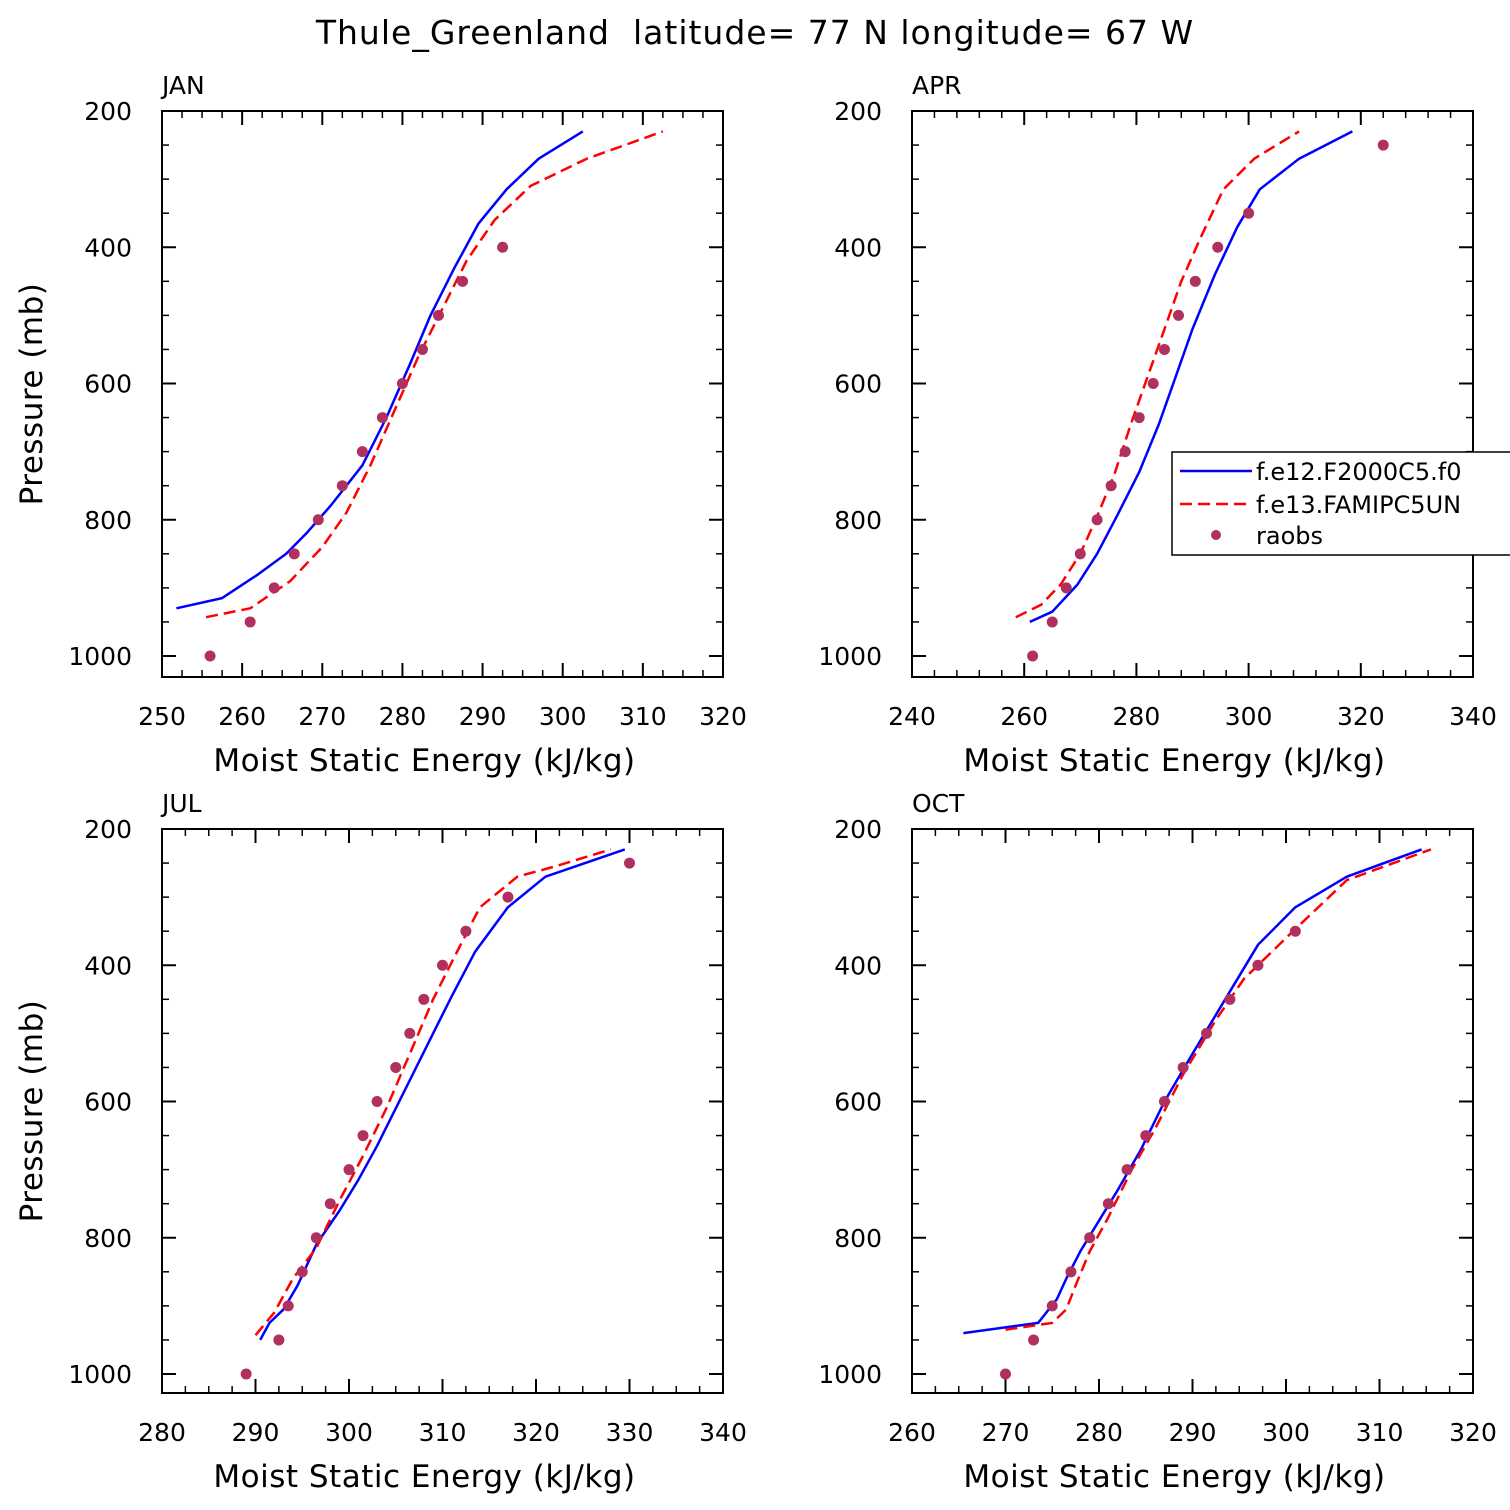  What do you see at coordinates (32, 394) in the screenshot?
I see `y-axis-title-jan: Pressure (mb)` at bounding box center [32, 394].